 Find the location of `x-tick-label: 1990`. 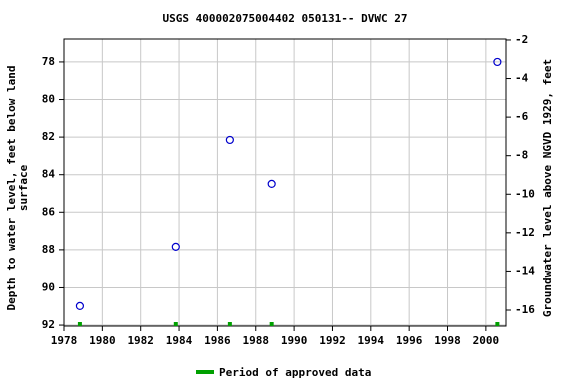

x-tick-label: 1990 is located at coordinates (294, 340).